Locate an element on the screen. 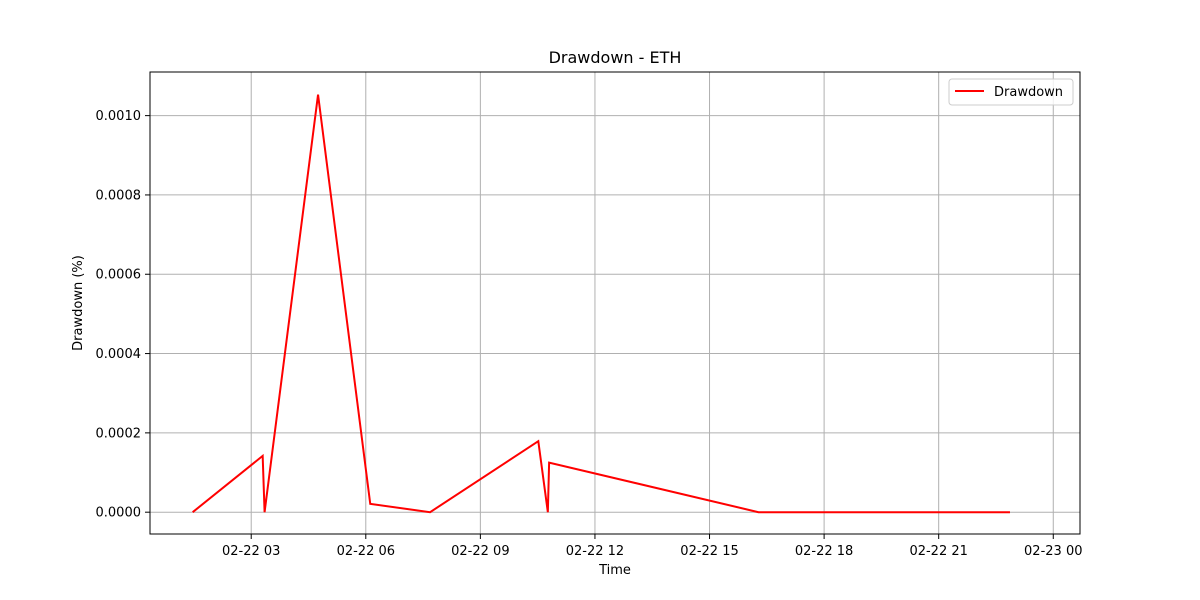 The width and height of the screenshot is (1200, 600). x-tick-label: 02-23 00 is located at coordinates (1053, 551).